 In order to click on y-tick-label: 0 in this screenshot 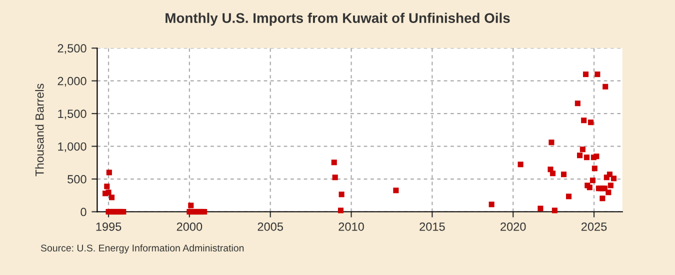, I will do `click(83, 212)`.